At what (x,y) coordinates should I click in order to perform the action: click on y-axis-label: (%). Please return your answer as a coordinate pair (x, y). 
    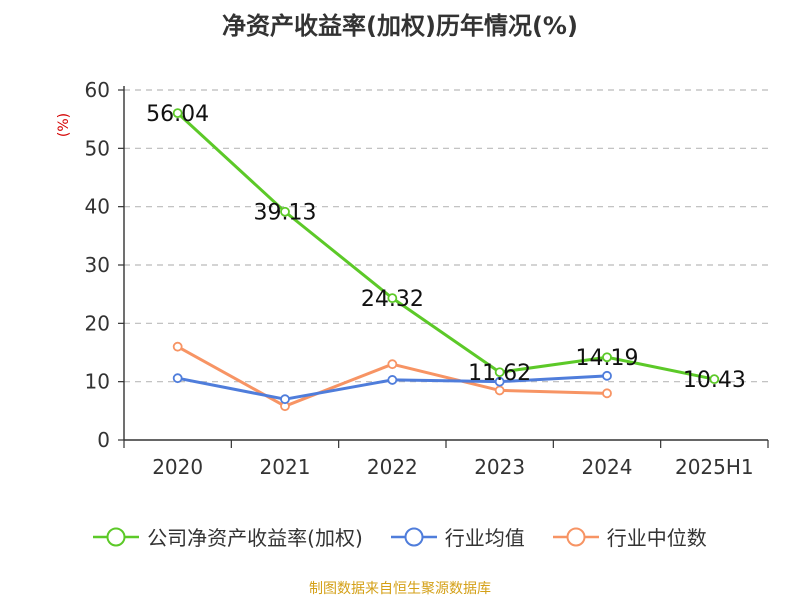
    Looking at the image, I should click on (64, 125).